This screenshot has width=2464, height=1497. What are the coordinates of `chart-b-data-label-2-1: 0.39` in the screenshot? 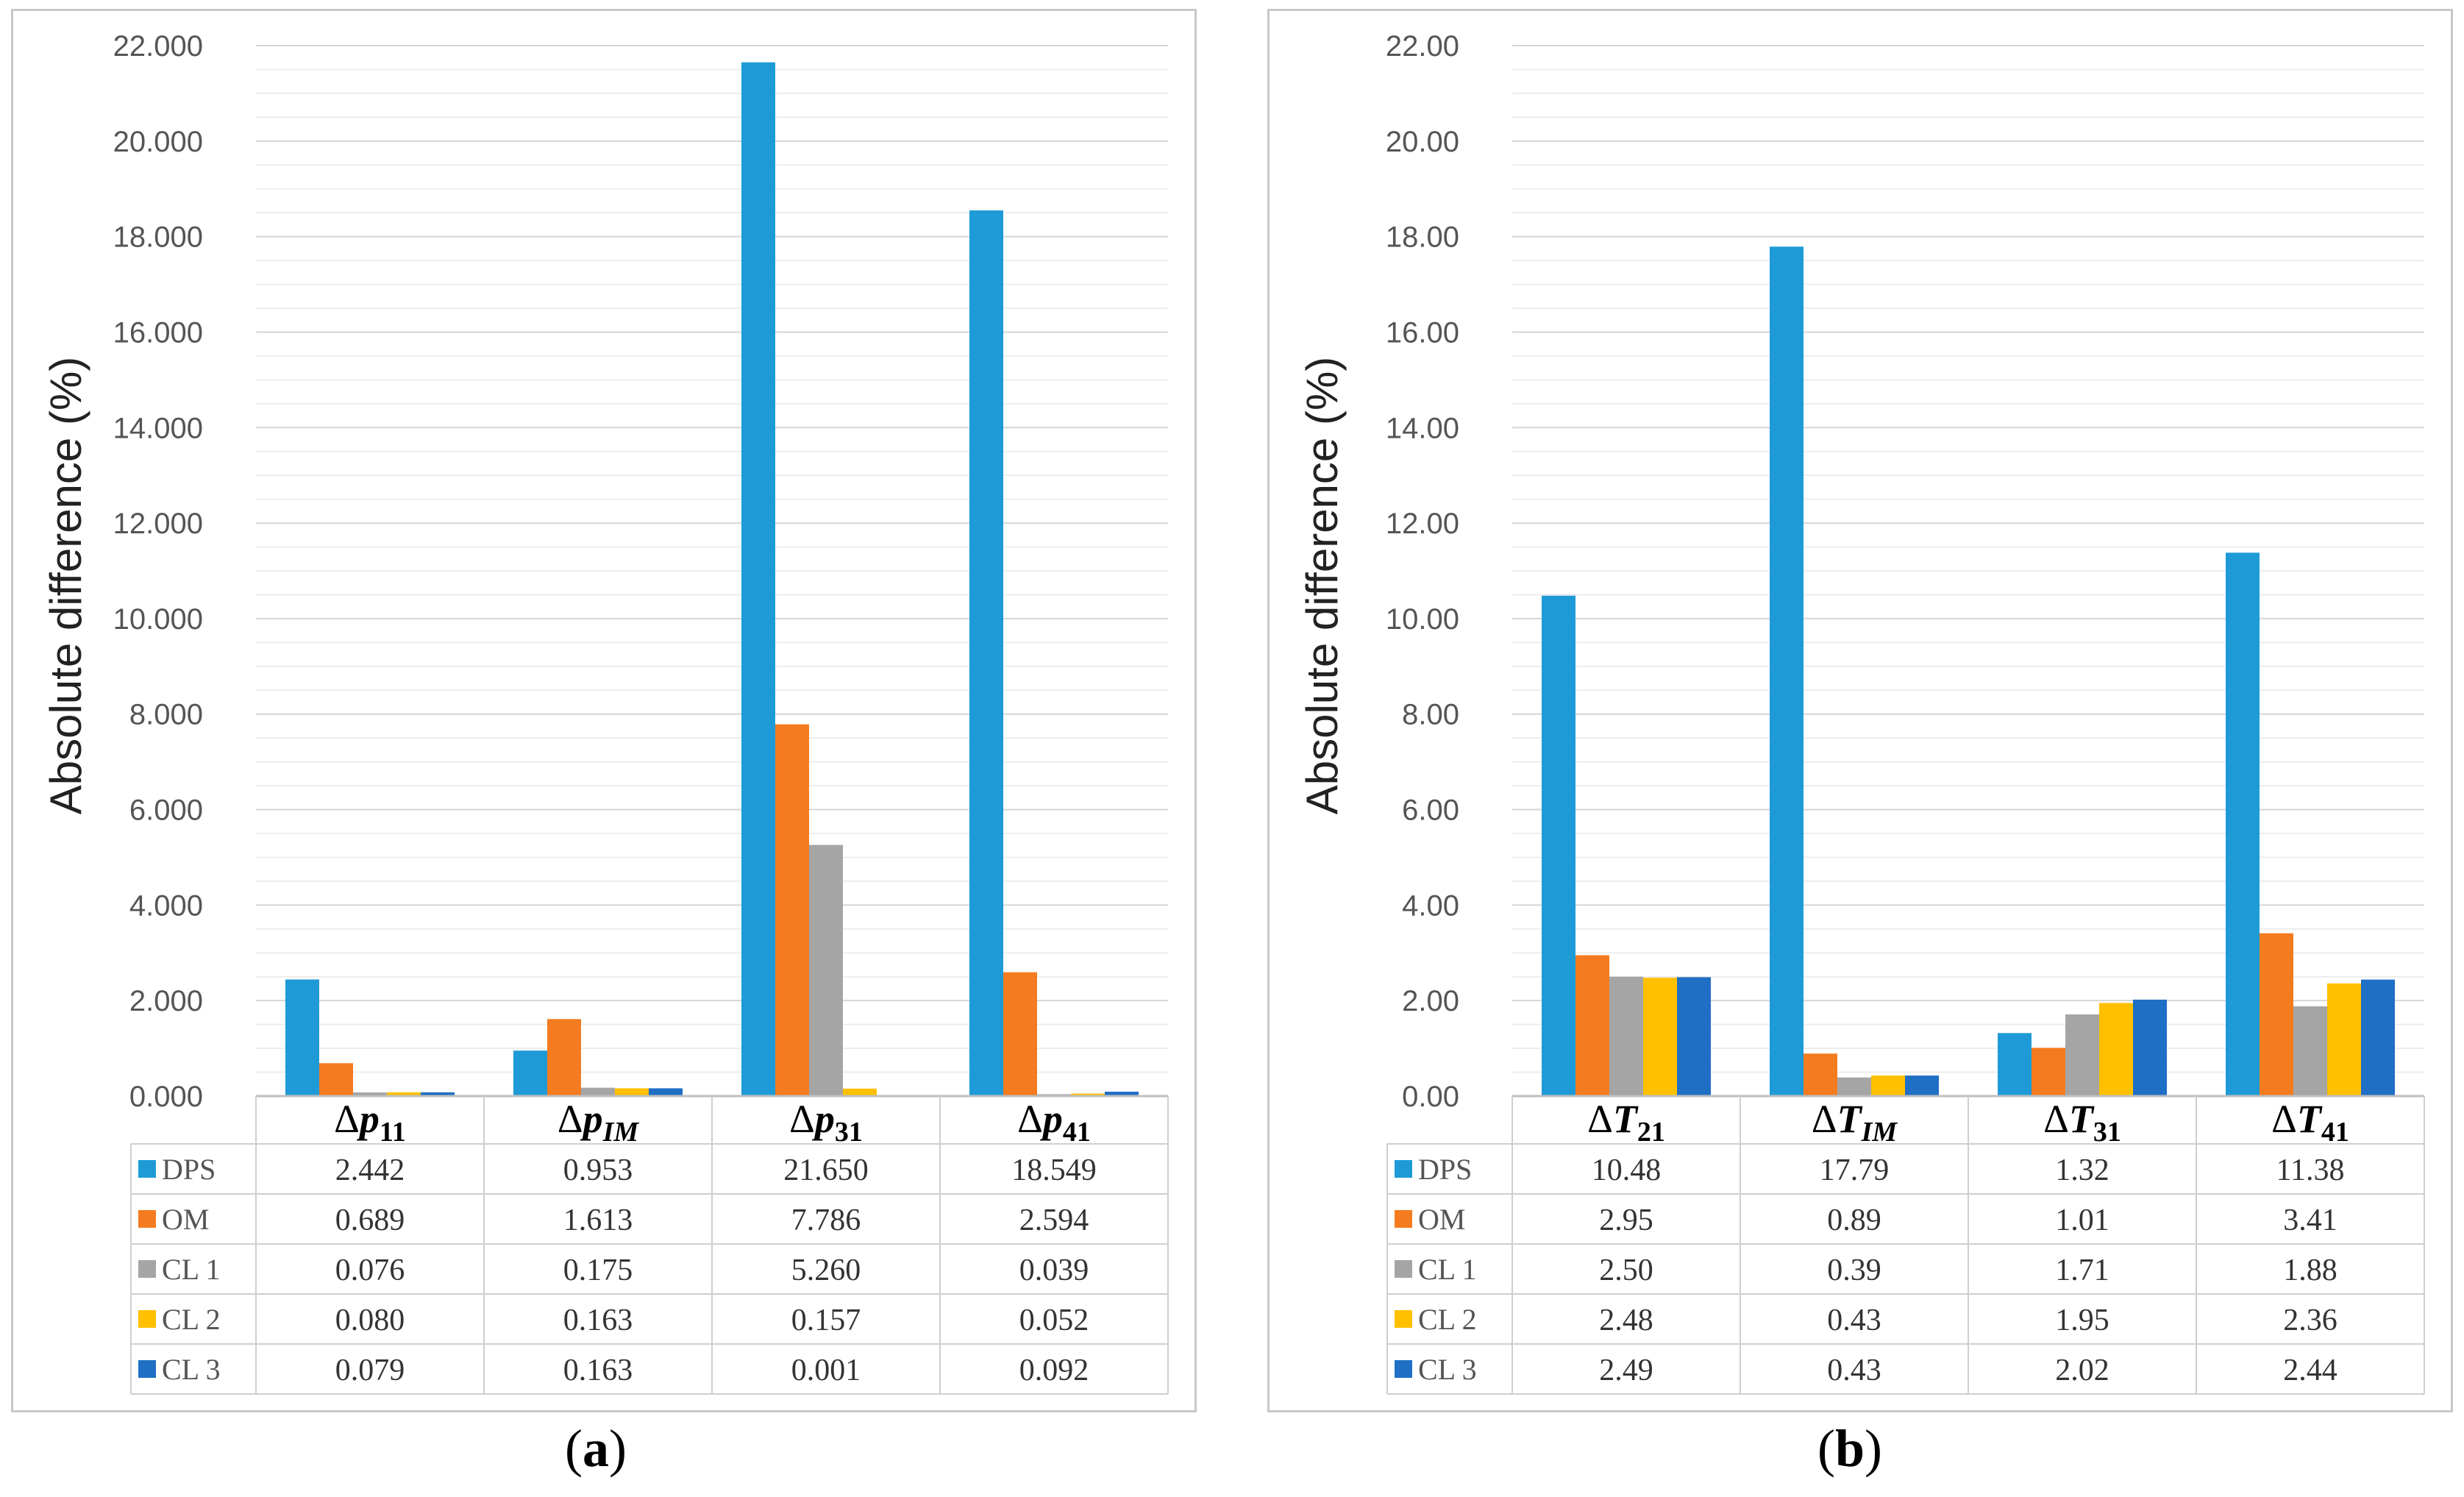 It's located at (1854, 1270).